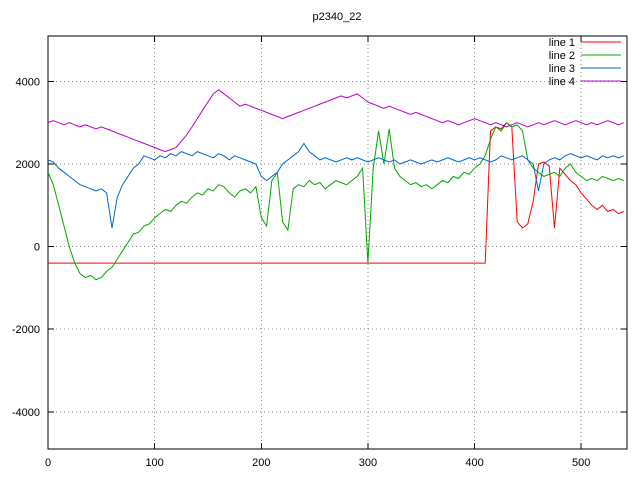 The image size is (640, 480). What do you see at coordinates (26, 413) in the screenshot?
I see `y-tick-label: -4000` at bounding box center [26, 413].